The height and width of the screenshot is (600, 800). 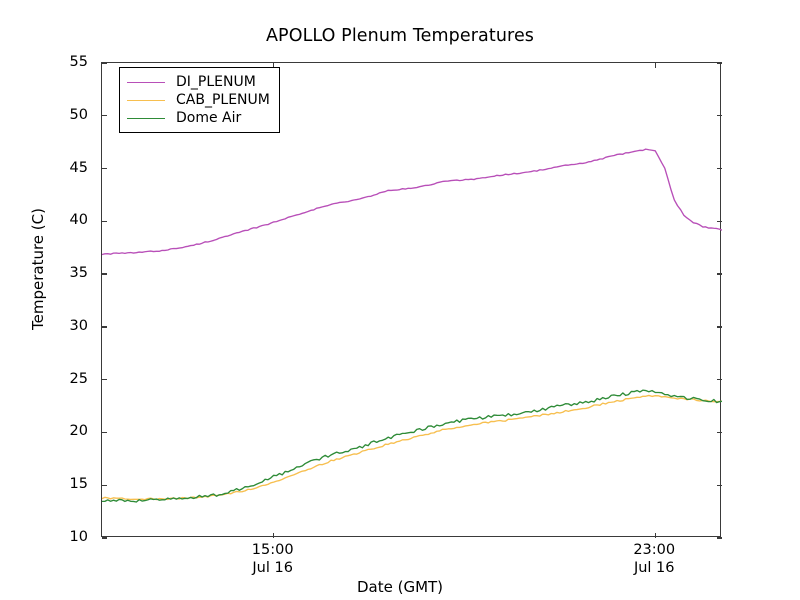 I want to click on y-tick-label: 20, so click(x=78, y=431).